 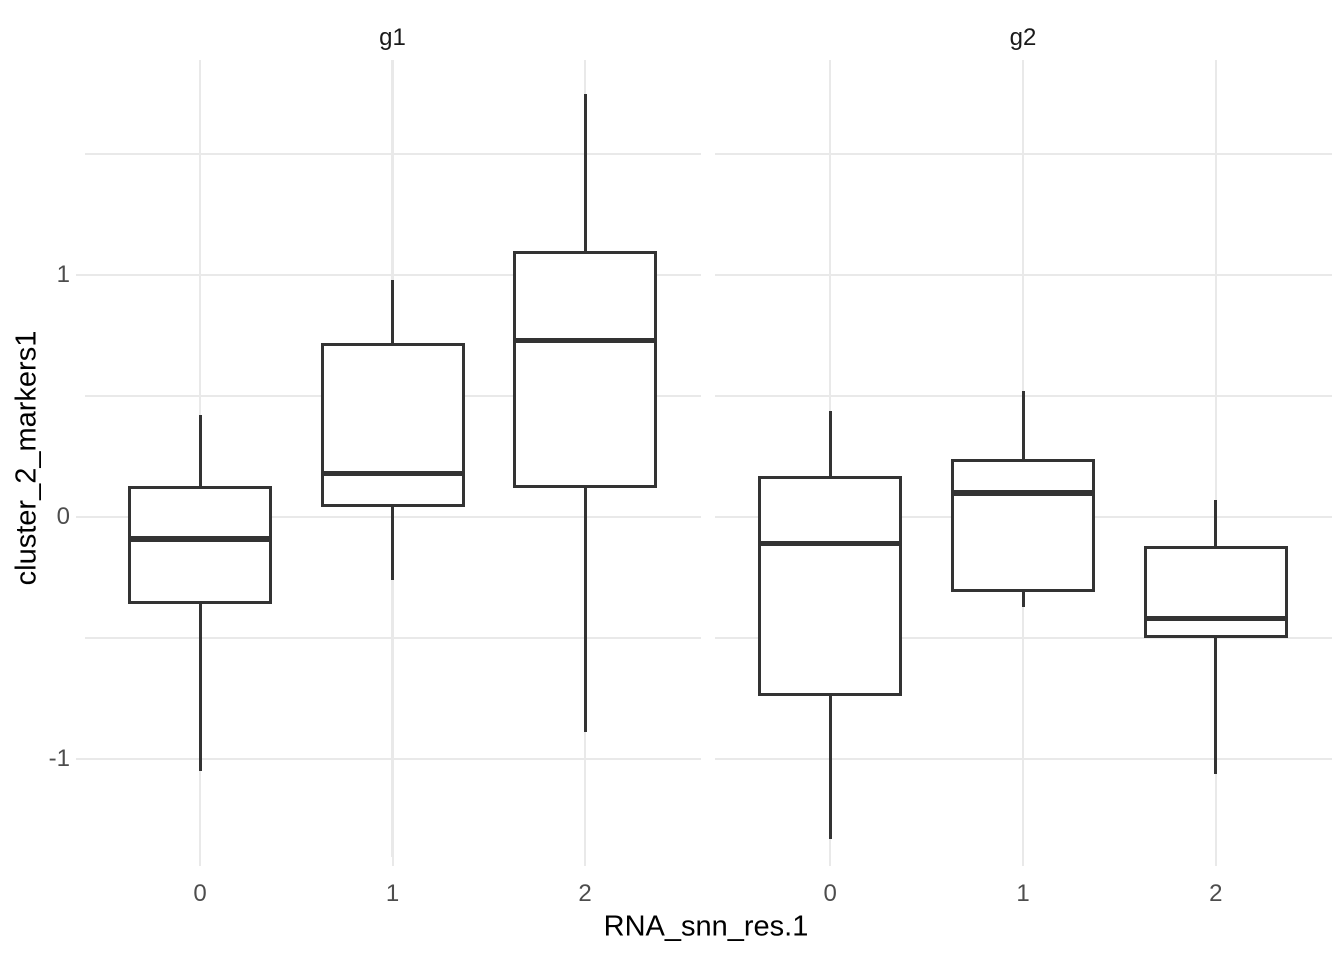 What do you see at coordinates (63, 274) in the screenshot?
I see `y-tick-label: 1` at bounding box center [63, 274].